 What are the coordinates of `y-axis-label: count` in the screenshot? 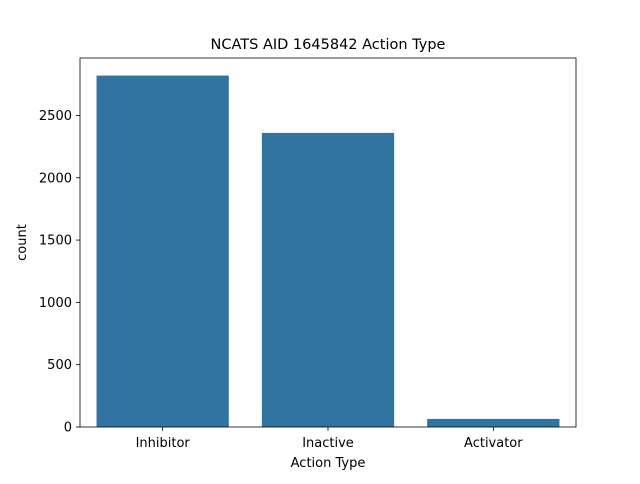 It's located at (22, 242).